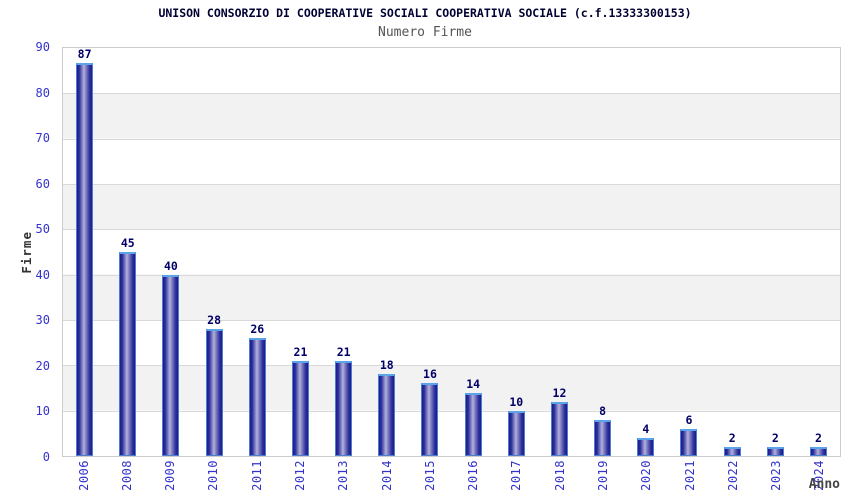 This screenshot has height=500, width=850. I want to click on x-slot: 2006, so click(83, 479).